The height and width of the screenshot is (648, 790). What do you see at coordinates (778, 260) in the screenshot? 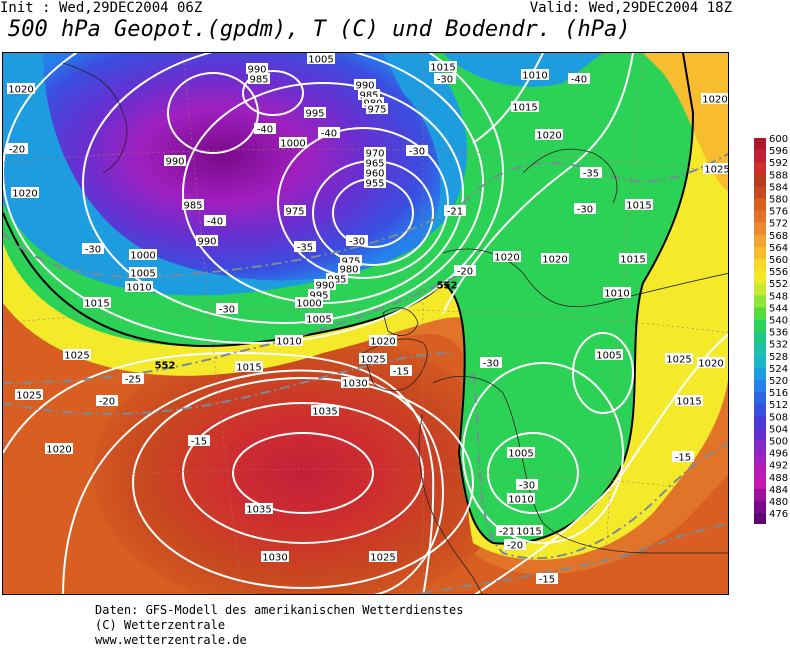
I see `legend-level-label: 560` at bounding box center [778, 260].